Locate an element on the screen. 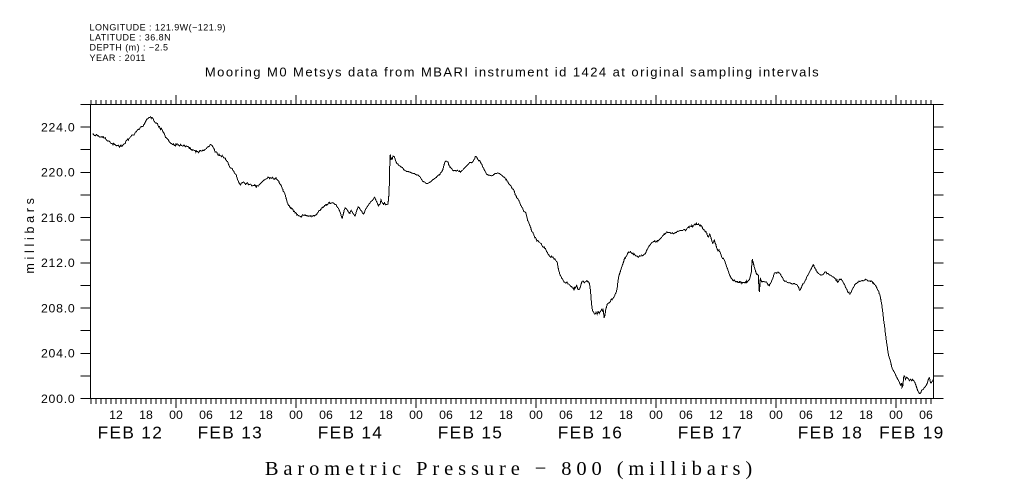  svg-text: 204.0 is located at coordinates (58, 354).